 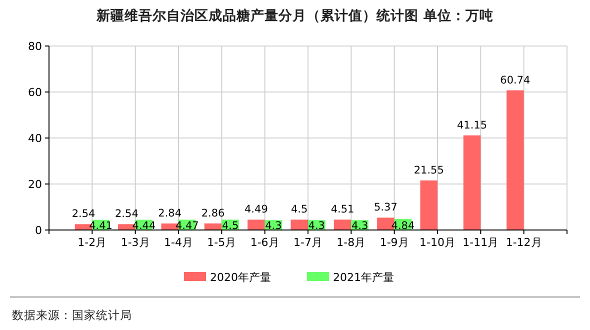 I want to click on x-tick-label: 1-7月, so click(x=308, y=242).